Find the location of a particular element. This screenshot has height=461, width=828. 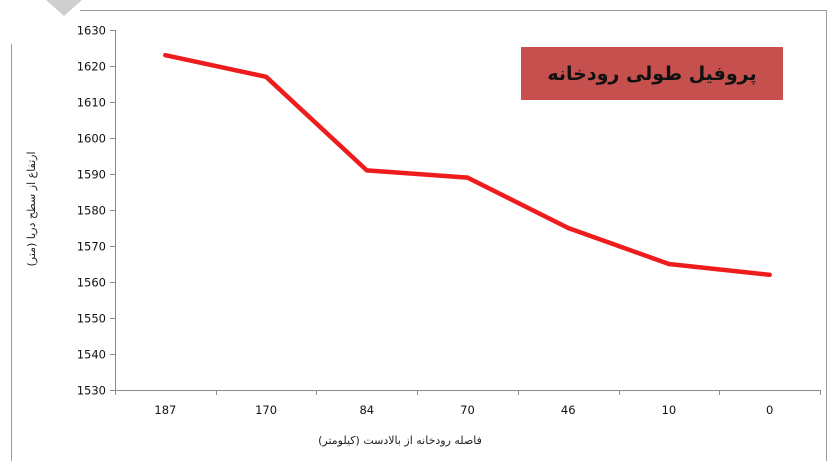

x-tick-label: 170 is located at coordinates (266, 410).